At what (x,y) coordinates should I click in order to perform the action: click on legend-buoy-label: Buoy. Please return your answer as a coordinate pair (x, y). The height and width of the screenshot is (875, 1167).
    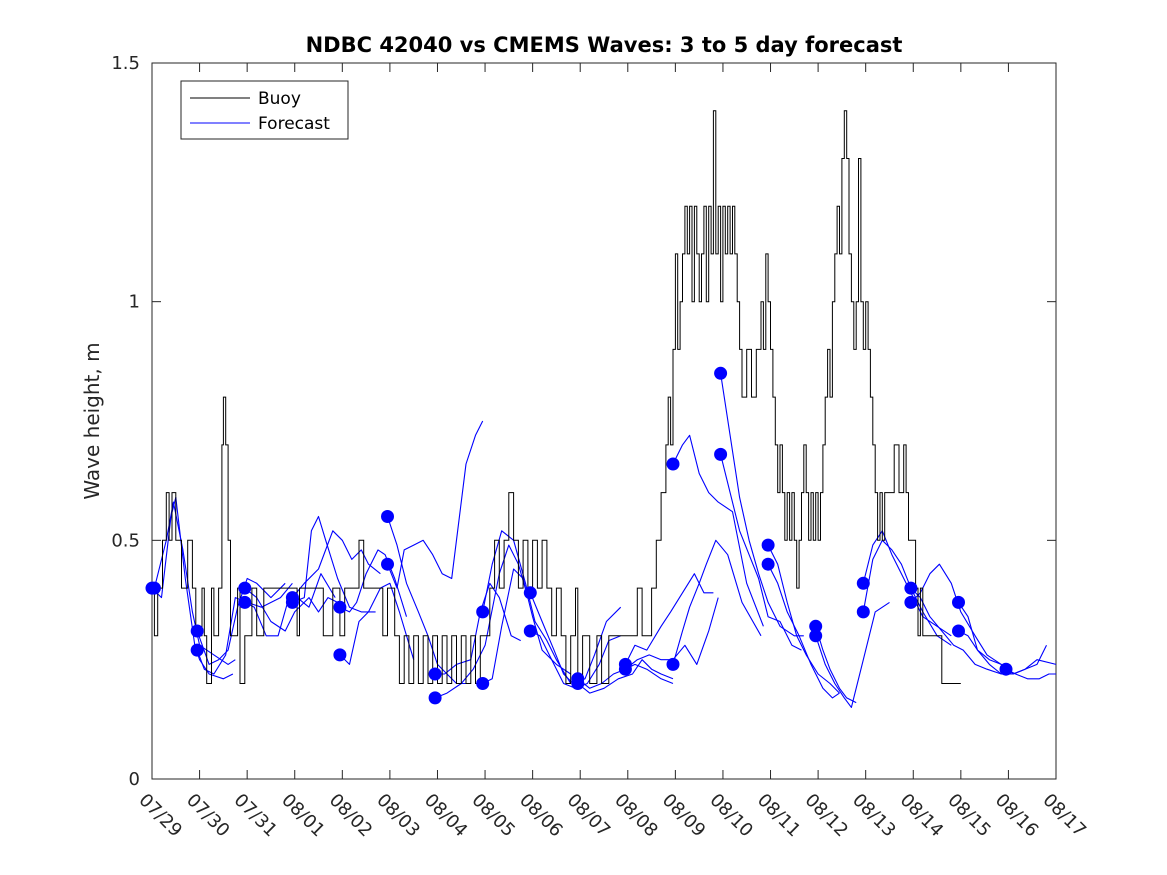
    Looking at the image, I should click on (279, 99).